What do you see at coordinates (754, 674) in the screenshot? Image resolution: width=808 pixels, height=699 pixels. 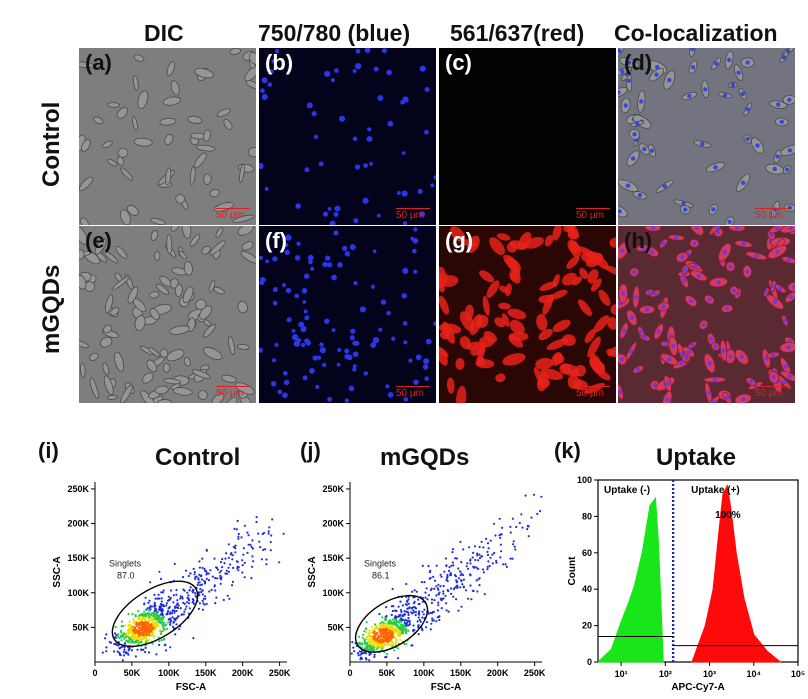 I see `x-tick-label: 10⁴` at bounding box center [754, 674].